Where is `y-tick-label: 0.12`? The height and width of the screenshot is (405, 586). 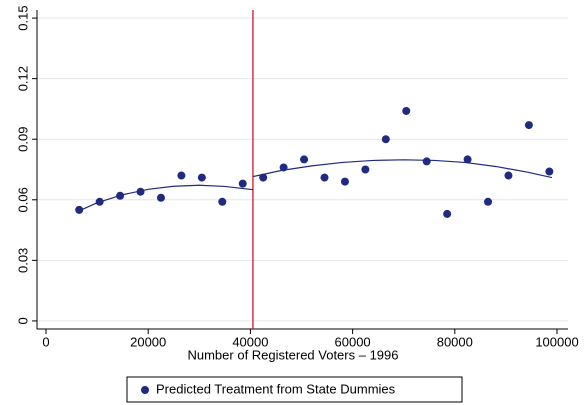
y-tick-label: 0.12 is located at coordinates (22, 78).